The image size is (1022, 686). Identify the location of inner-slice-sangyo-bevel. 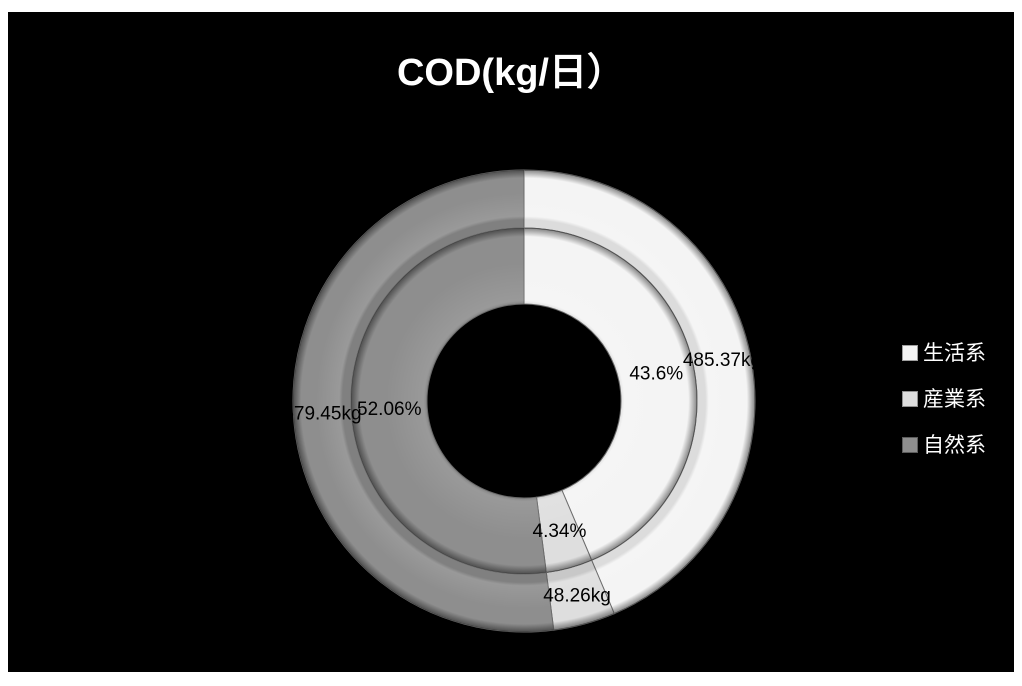
(564, 531).